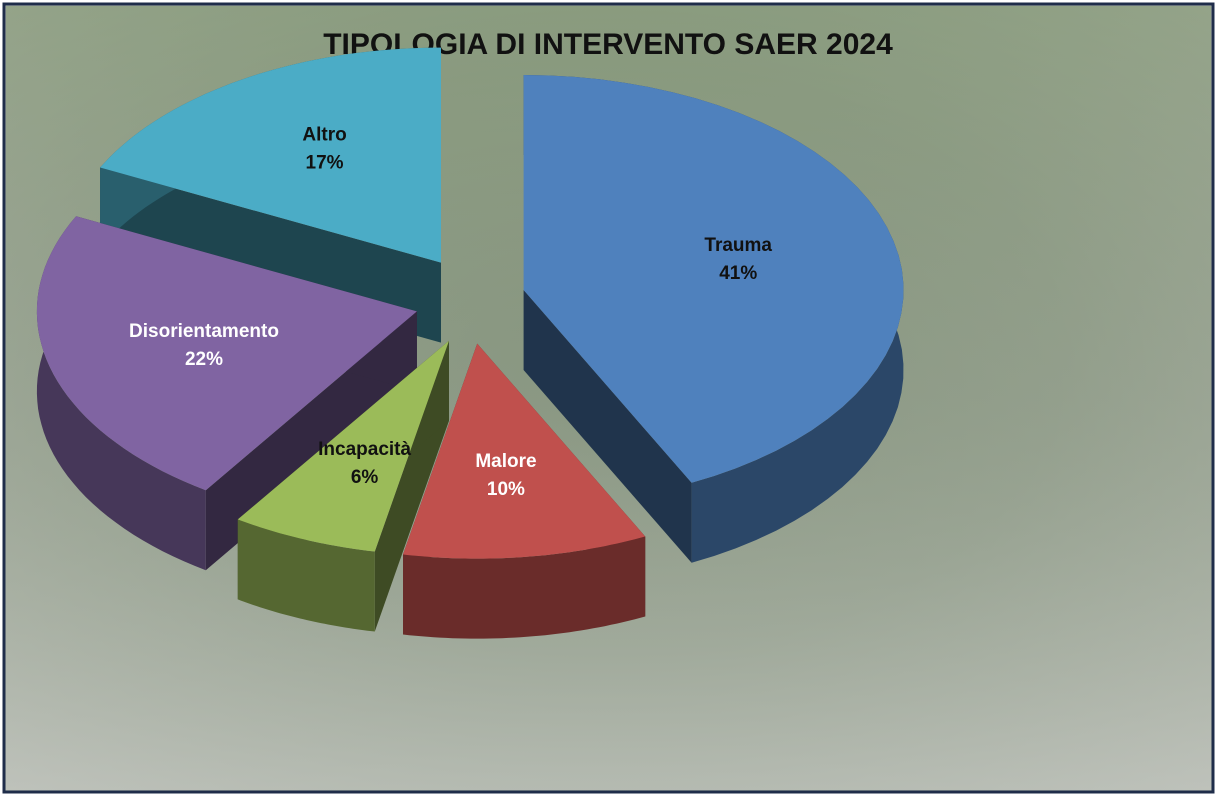 This screenshot has width=1217, height=796. I want to click on slice-value-label: 10%, so click(506, 489).